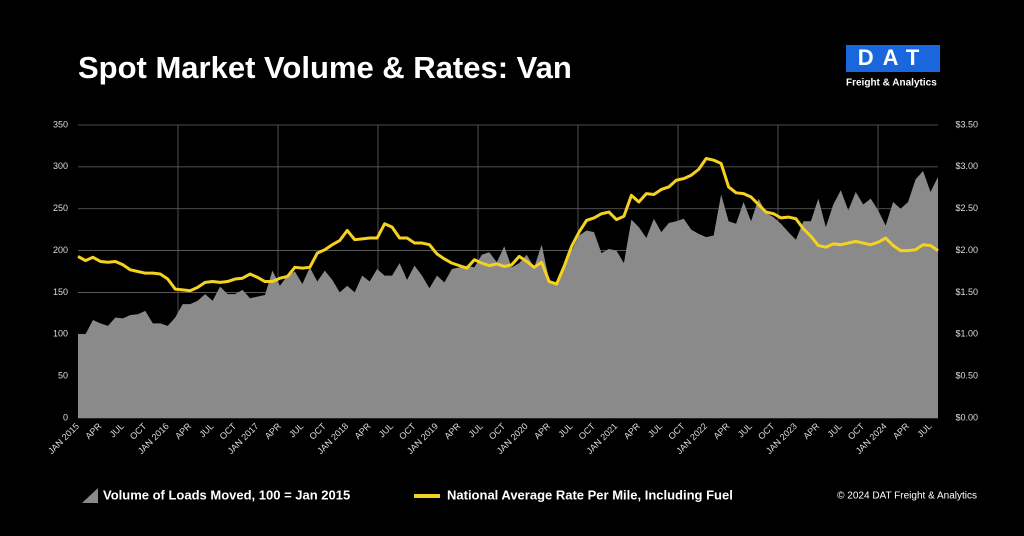  I want to click on y2-tick-label: $1.00, so click(966, 334).